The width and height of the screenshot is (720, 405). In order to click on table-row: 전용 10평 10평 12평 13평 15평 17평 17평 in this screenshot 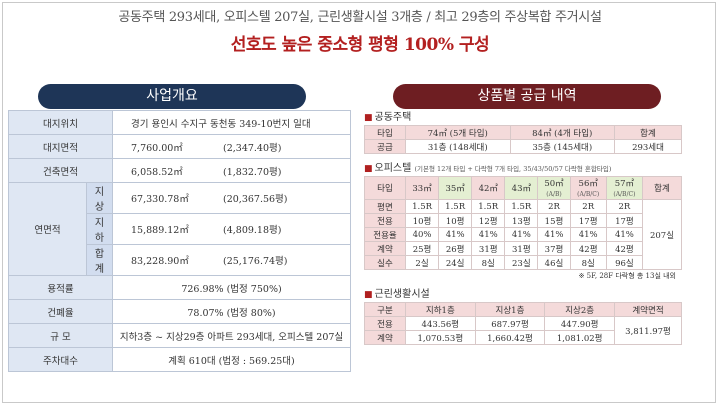, I will do `click(523, 220)`.